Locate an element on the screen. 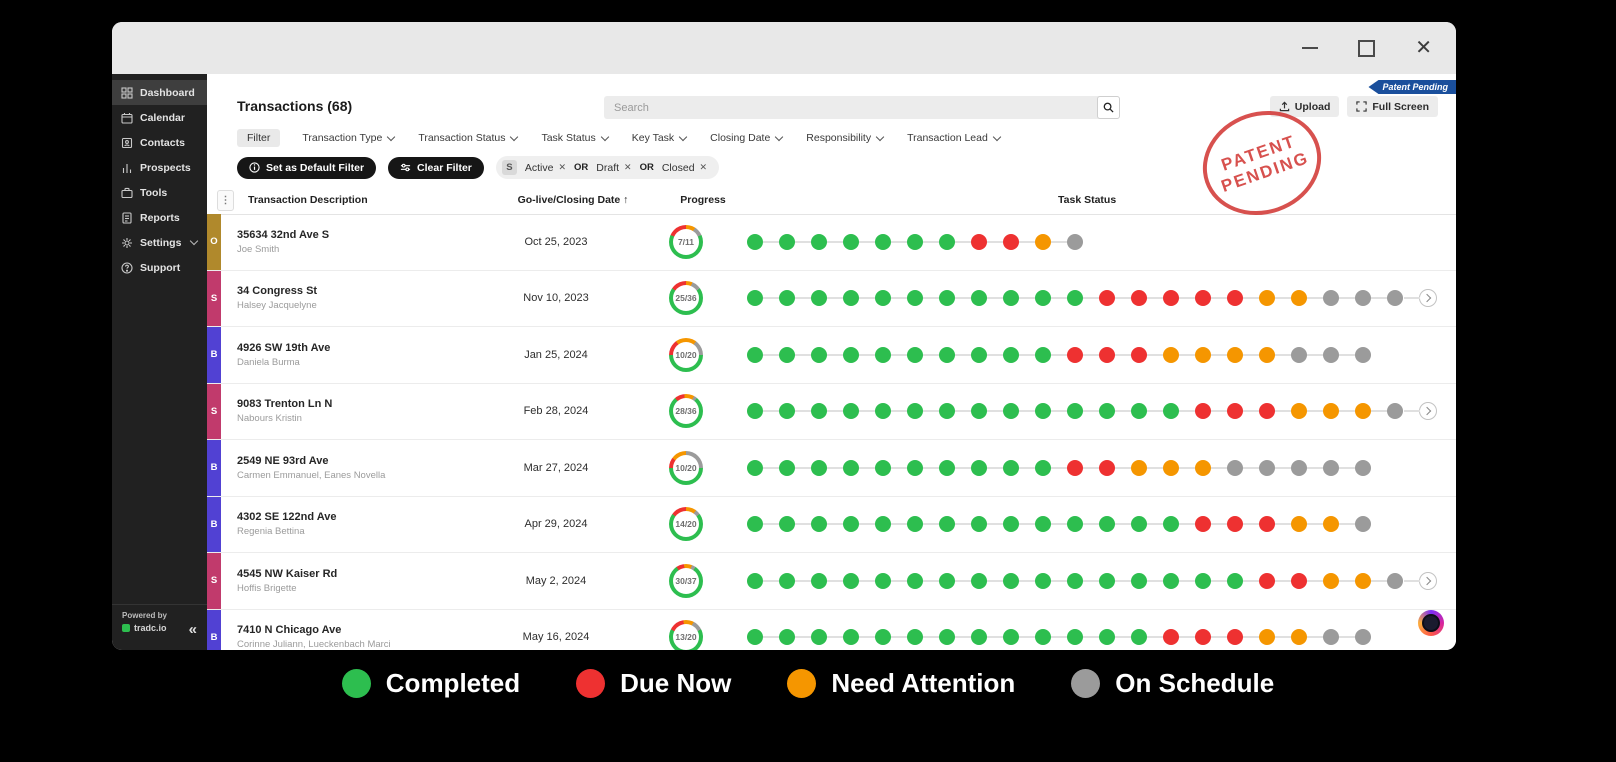  sidebar-item-reports: Reports is located at coordinates (159, 217).